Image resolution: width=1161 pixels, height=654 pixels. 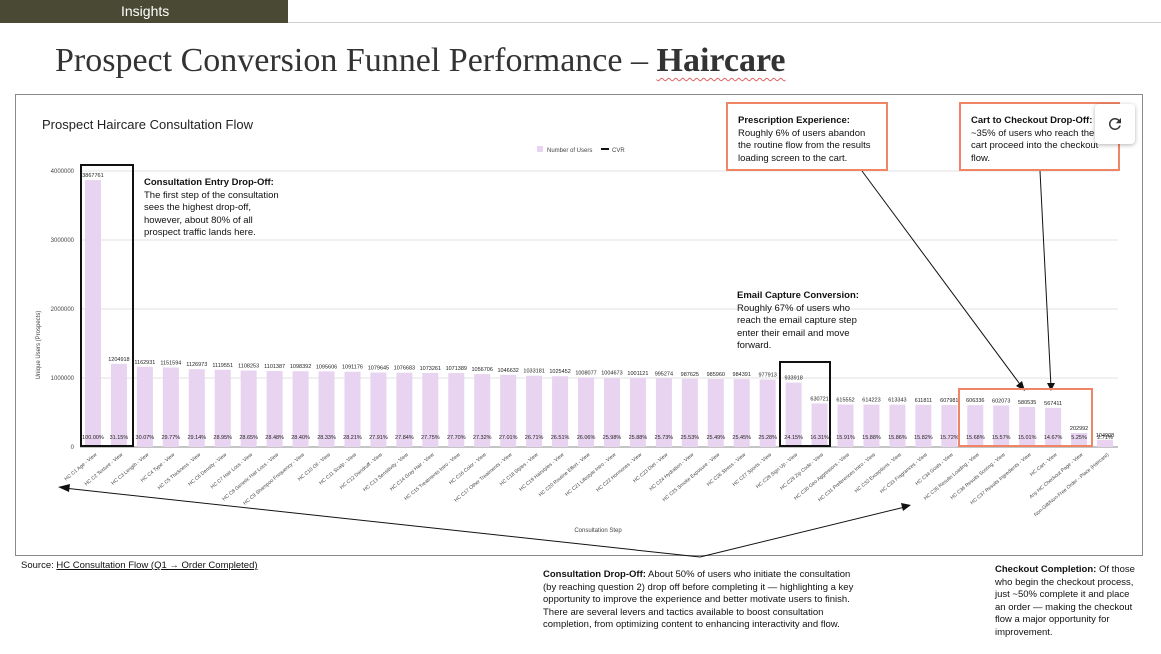 I want to click on cvr-label: 28.95%, so click(x=222, y=438).